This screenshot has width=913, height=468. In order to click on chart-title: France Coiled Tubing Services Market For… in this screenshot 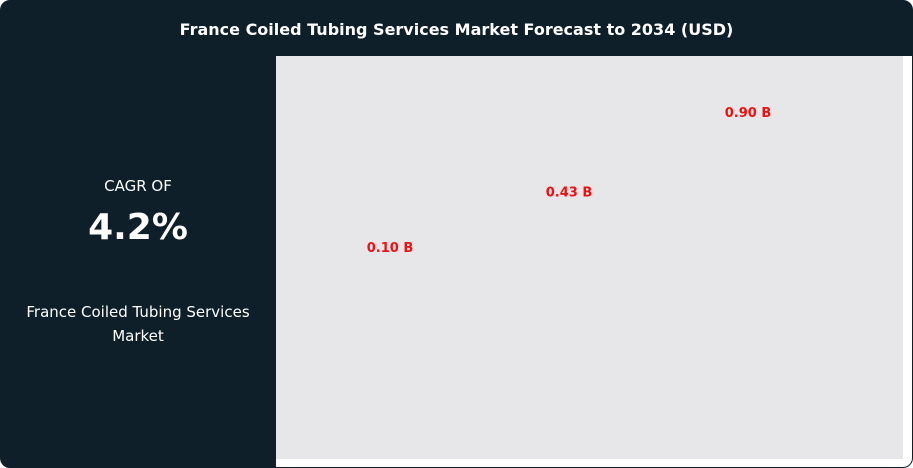, I will do `click(456, 29)`.